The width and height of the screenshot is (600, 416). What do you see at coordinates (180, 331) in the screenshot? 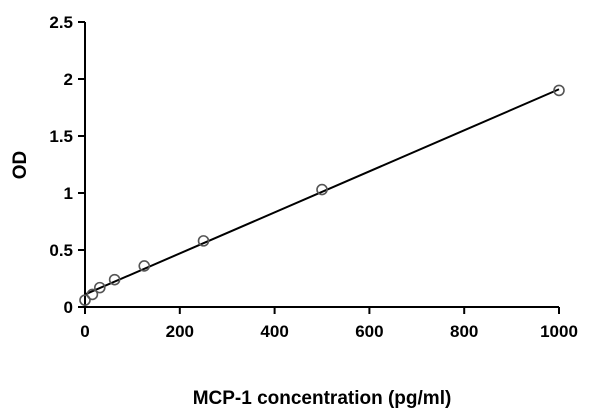
I see `x-tick-label: 200` at bounding box center [180, 331].